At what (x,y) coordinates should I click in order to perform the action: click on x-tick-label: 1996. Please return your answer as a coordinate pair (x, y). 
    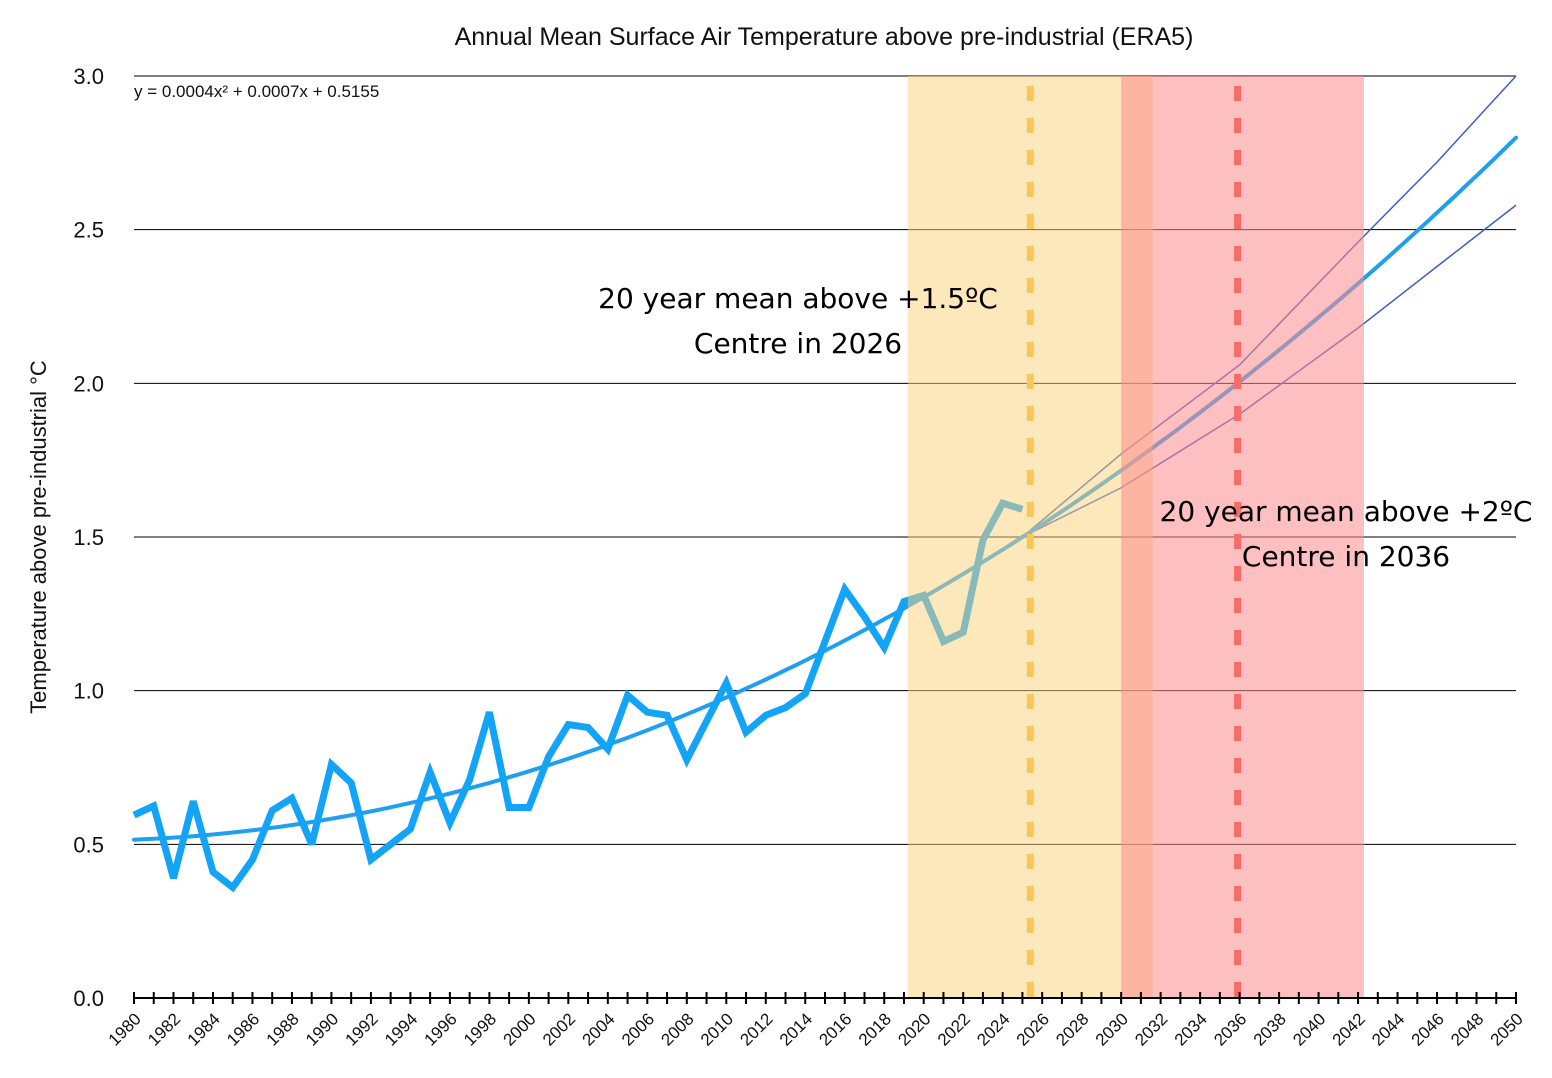
    Looking at the image, I should click on (441, 1029).